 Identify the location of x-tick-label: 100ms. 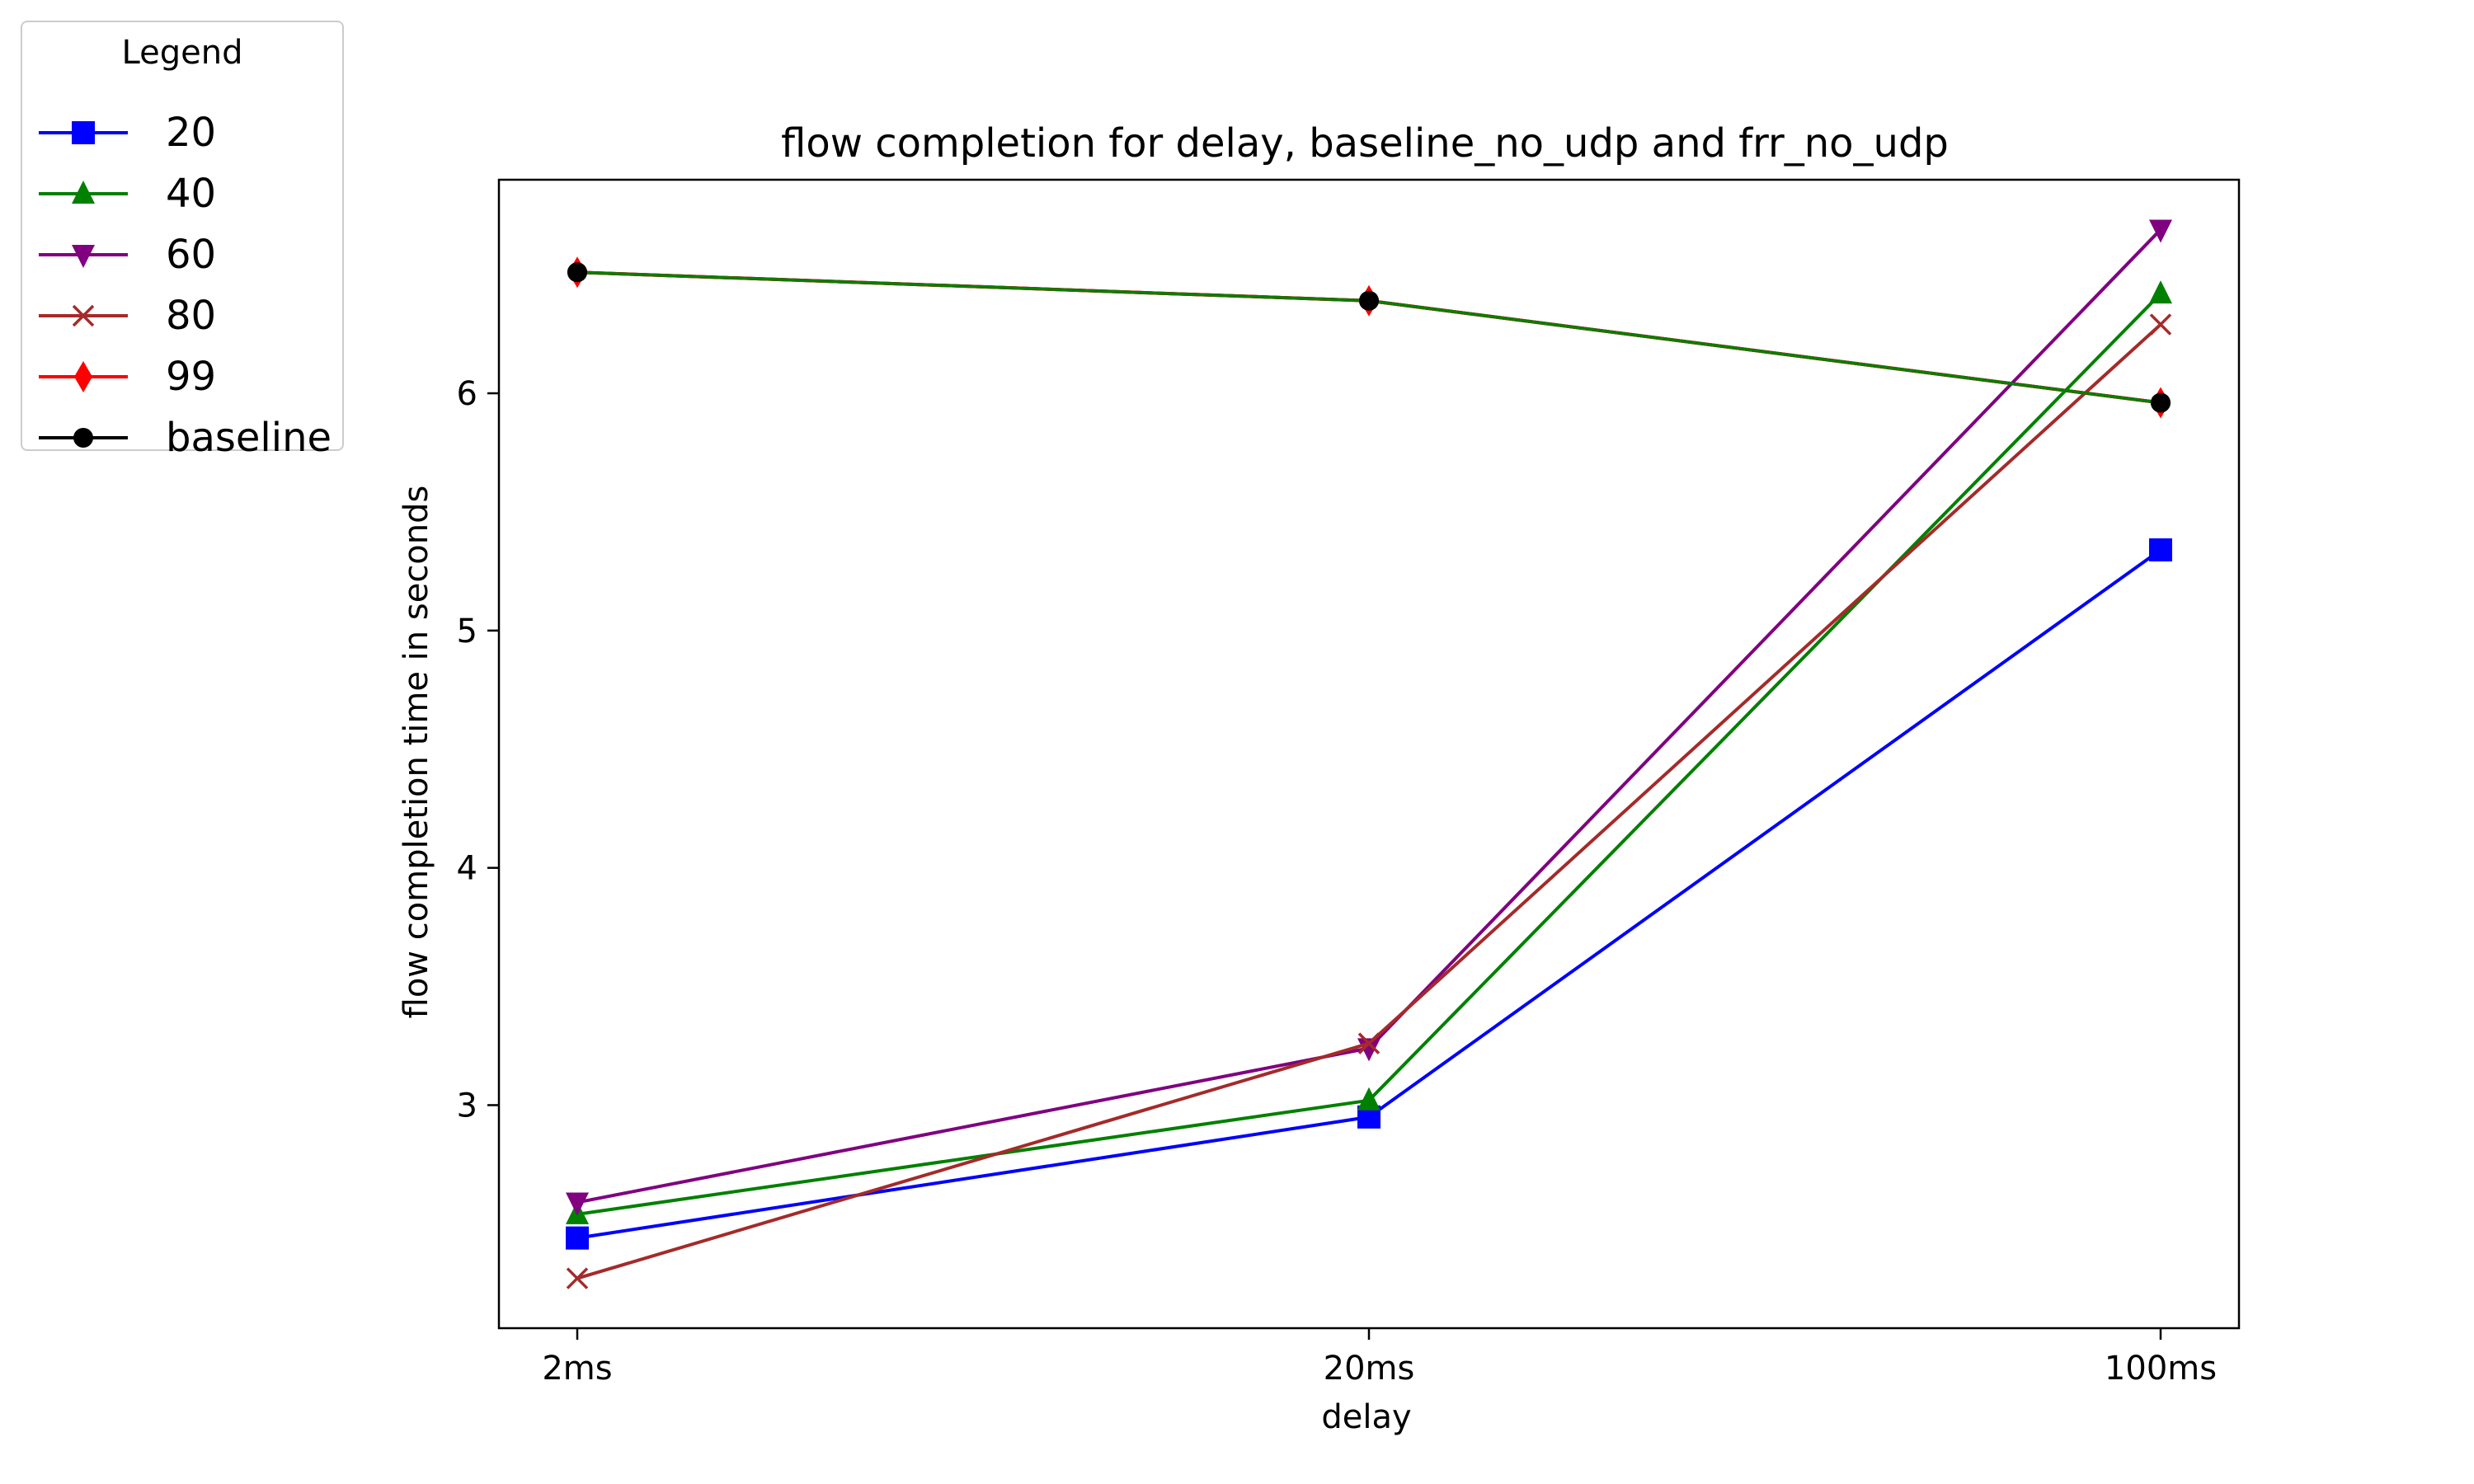
(2161, 1369).